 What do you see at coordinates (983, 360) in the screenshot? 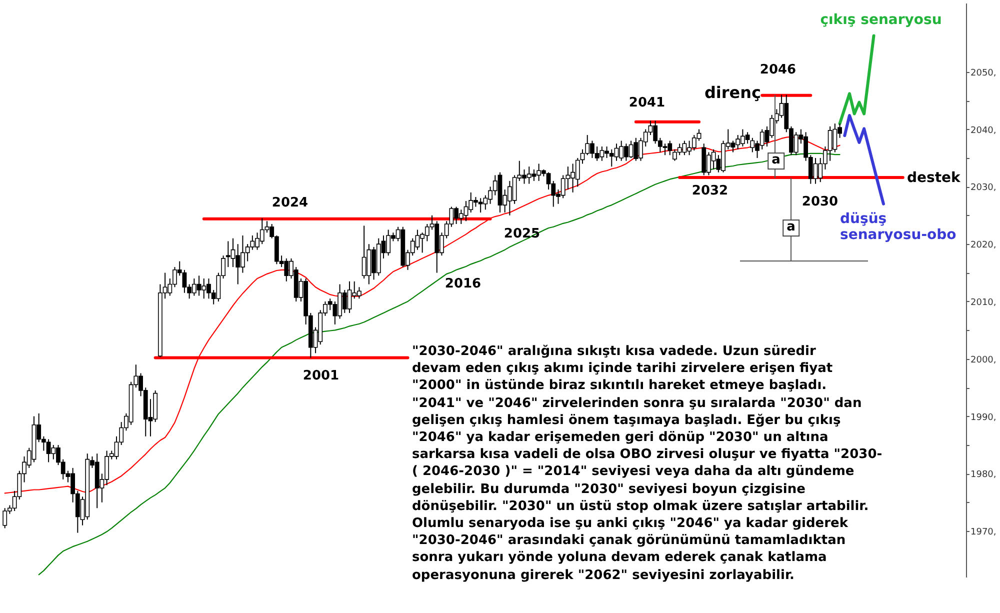
I see `y-tick-label: 2000,` at bounding box center [983, 360].